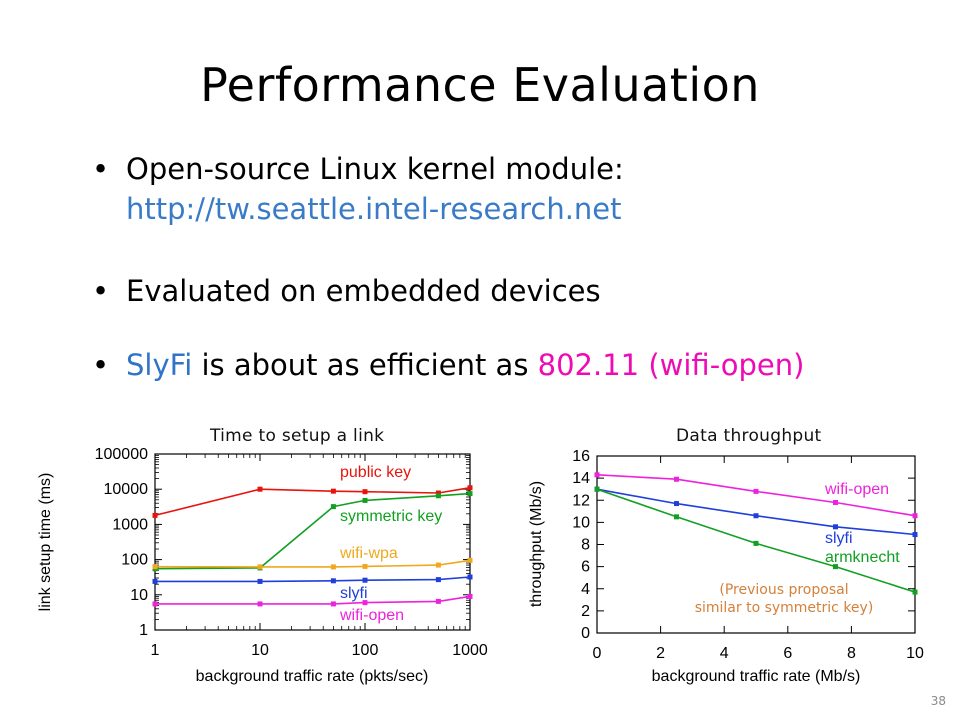  Describe the element at coordinates (134, 560) in the screenshot. I see `y-tick-label: 100` at that location.